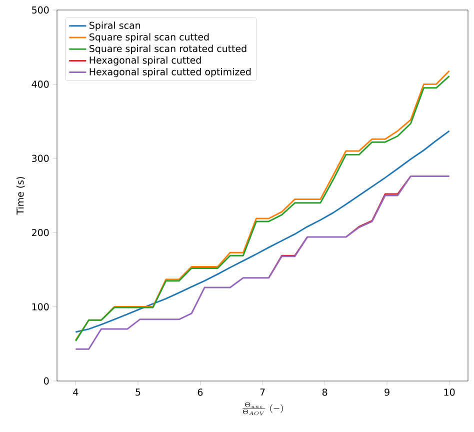 This screenshot has width=474, height=432. What do you see at coordinates (449, 392) in the screenshot?
I see `x-tick-label: 10` at bounding box center [449, 392].